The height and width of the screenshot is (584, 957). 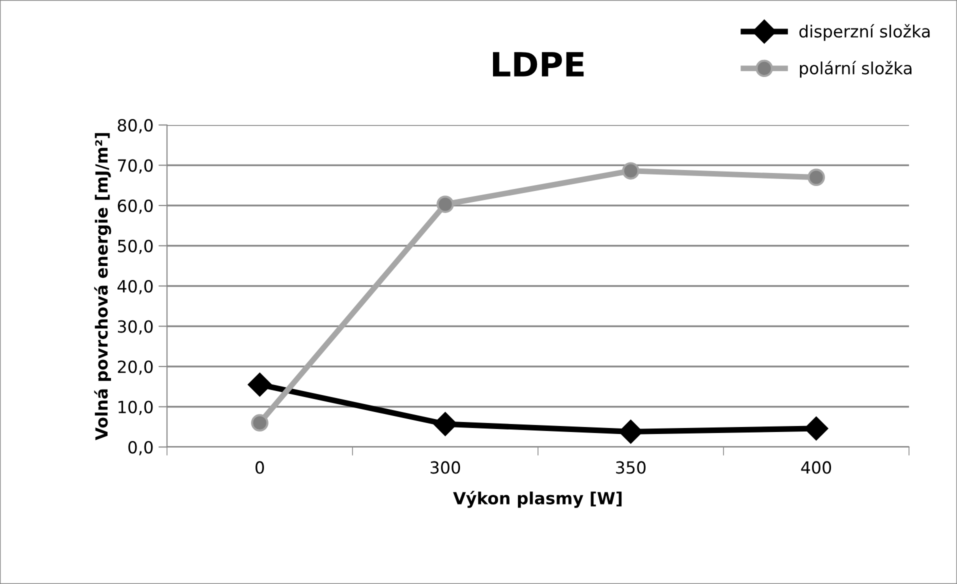 What do you see at coordinates (856, 69) in the screenshot?
I see `legend-label: polární složka` at bounding box center [856, 69].